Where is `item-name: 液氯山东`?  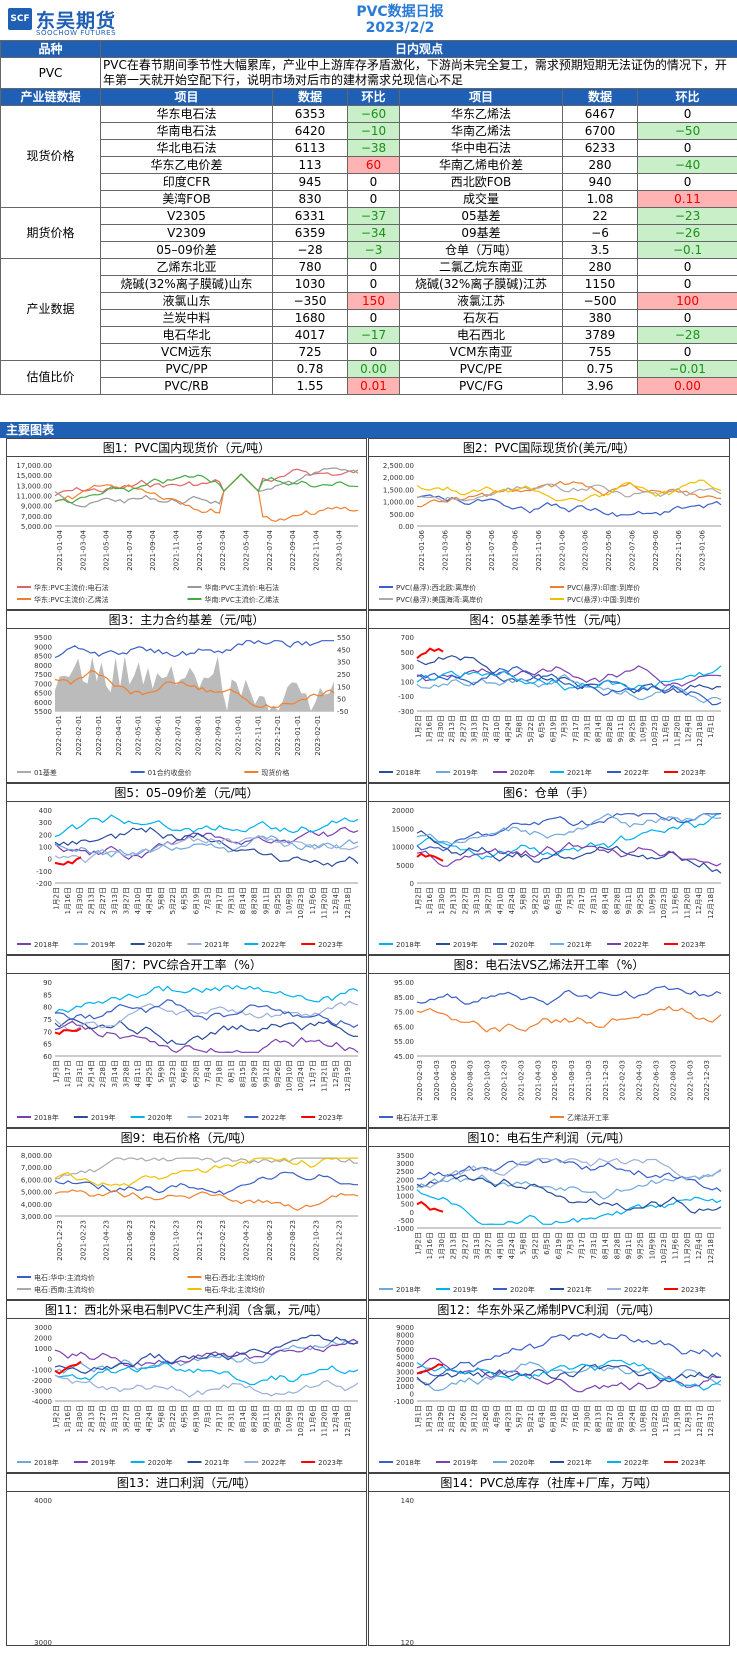 item-name: 液氯山东 is located at coordinates (186, 301).